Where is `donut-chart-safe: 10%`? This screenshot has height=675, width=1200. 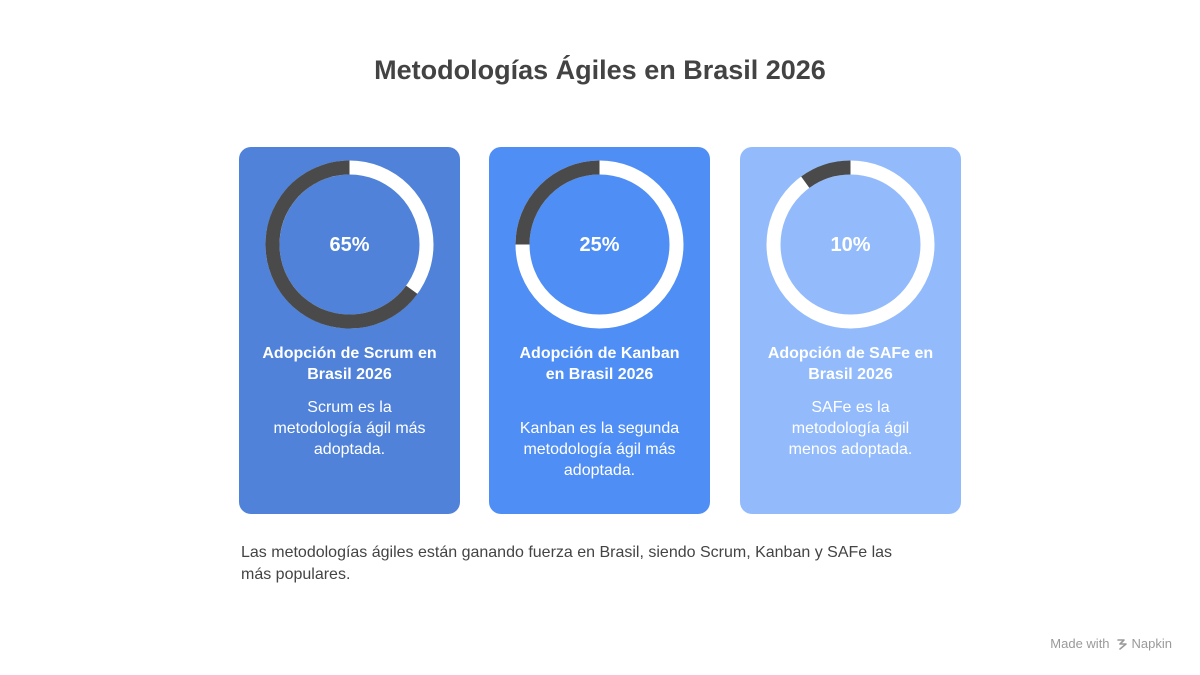
donut-chart-safe: 10% is located at coordinates (850, 244).